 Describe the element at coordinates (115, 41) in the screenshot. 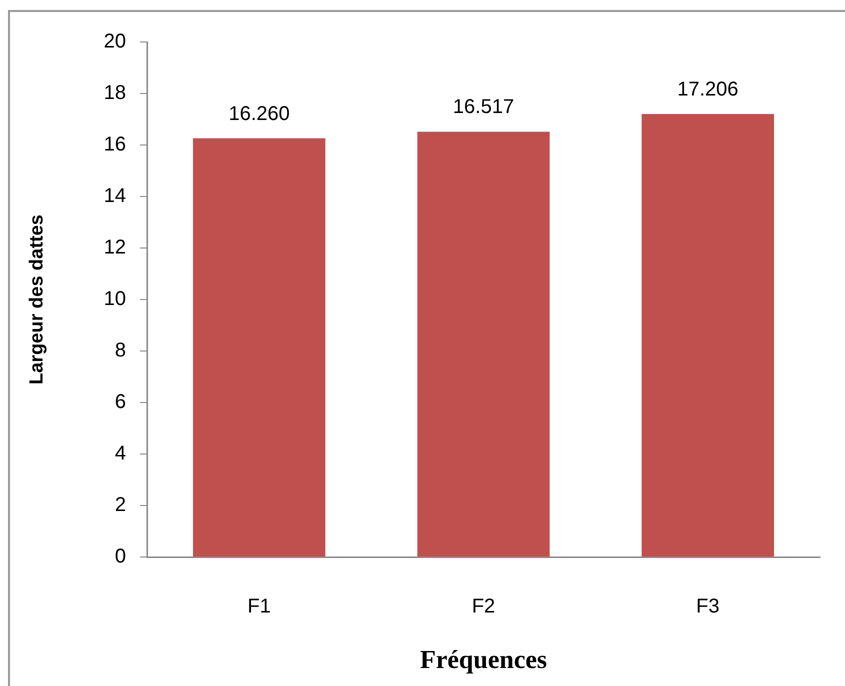

I see `y-tick-label: 20` at that location.